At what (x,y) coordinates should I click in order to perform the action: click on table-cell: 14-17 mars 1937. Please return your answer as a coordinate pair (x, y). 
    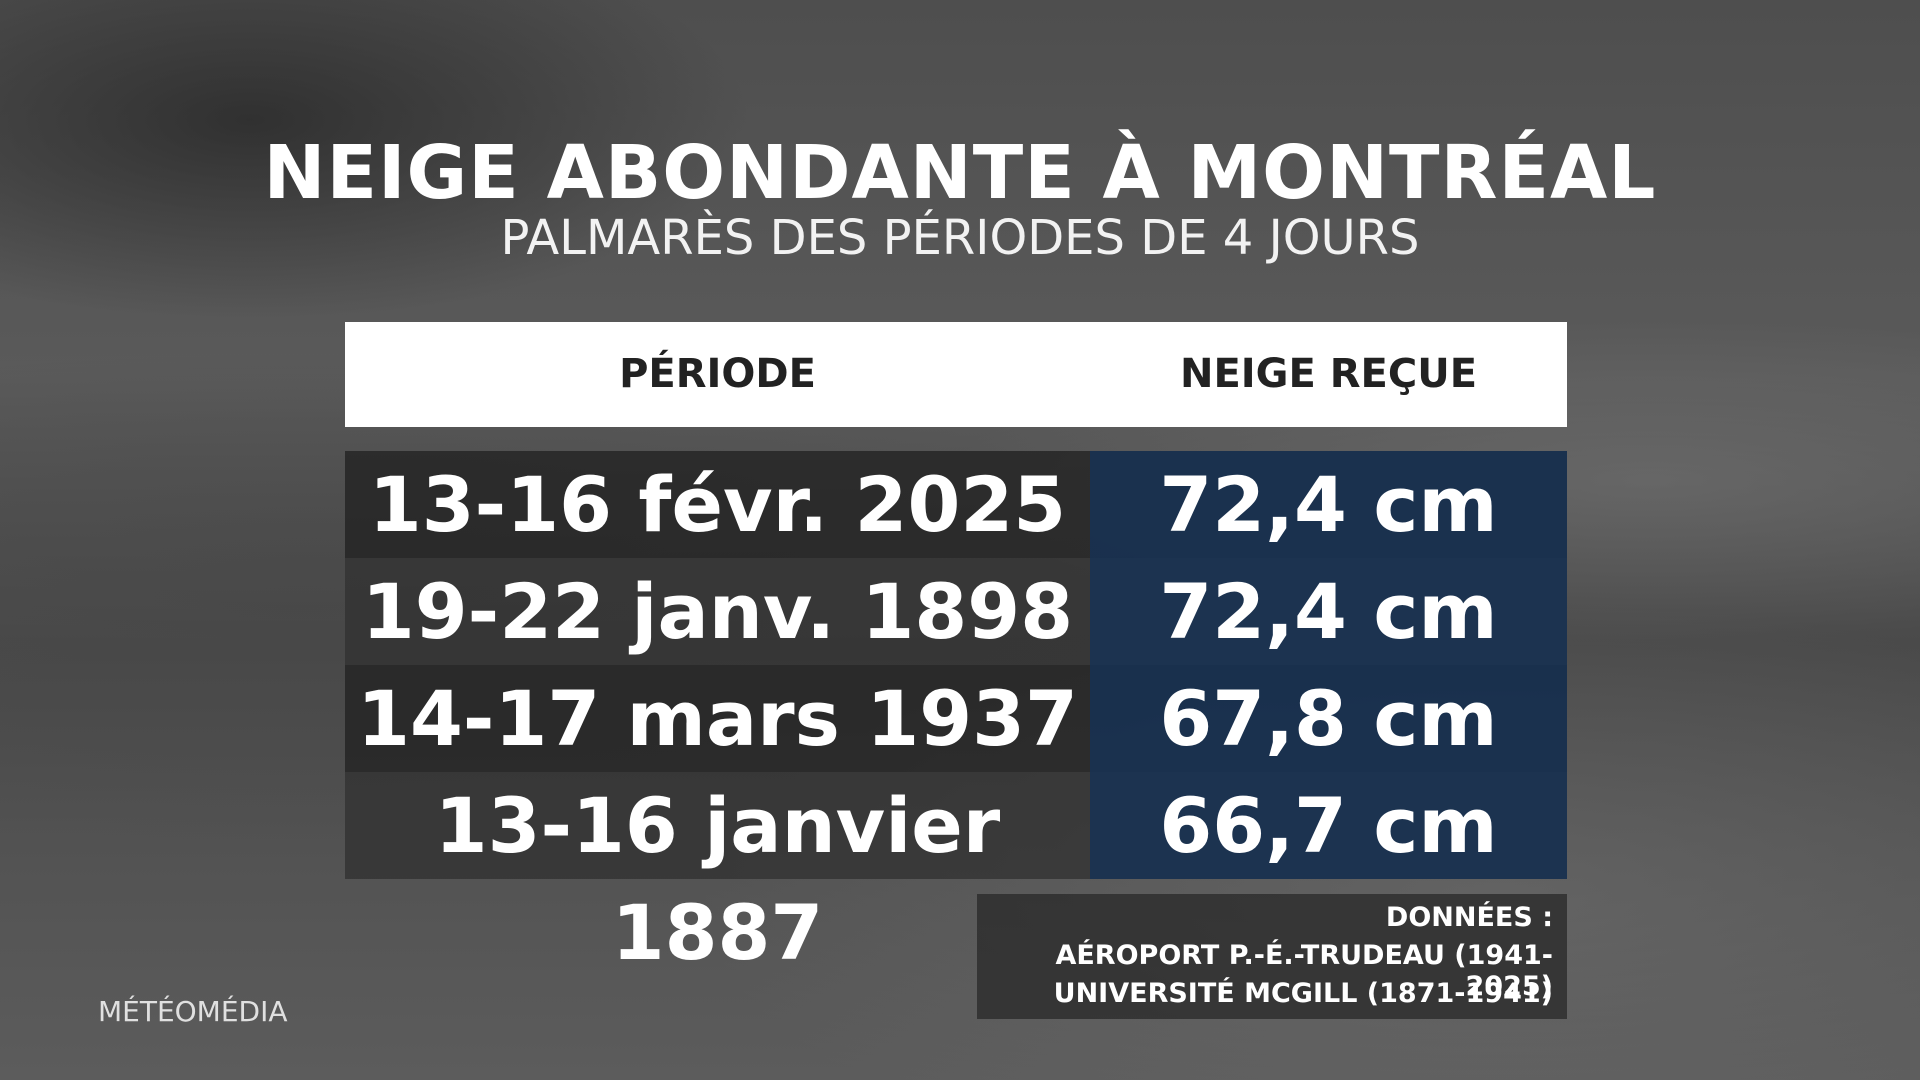
    Looking at the image, I should click on (717, 718).